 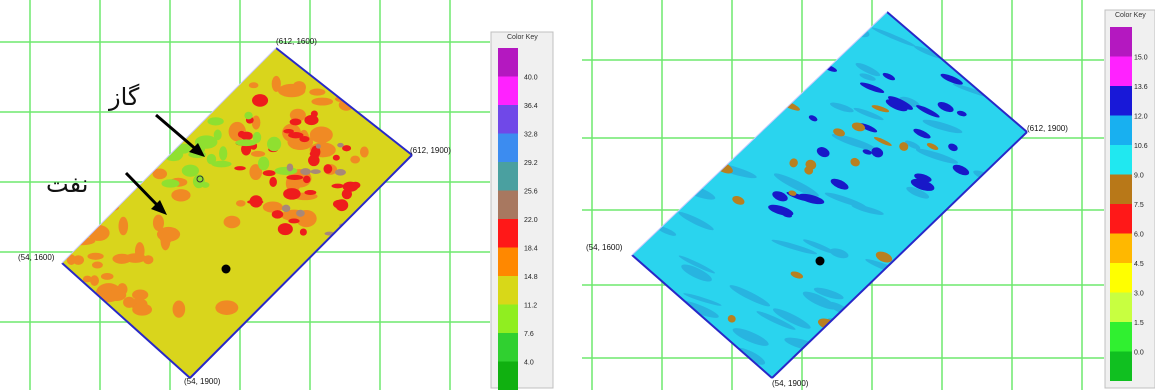 I want to click on left-edge-right, so click(x=301, y=266).